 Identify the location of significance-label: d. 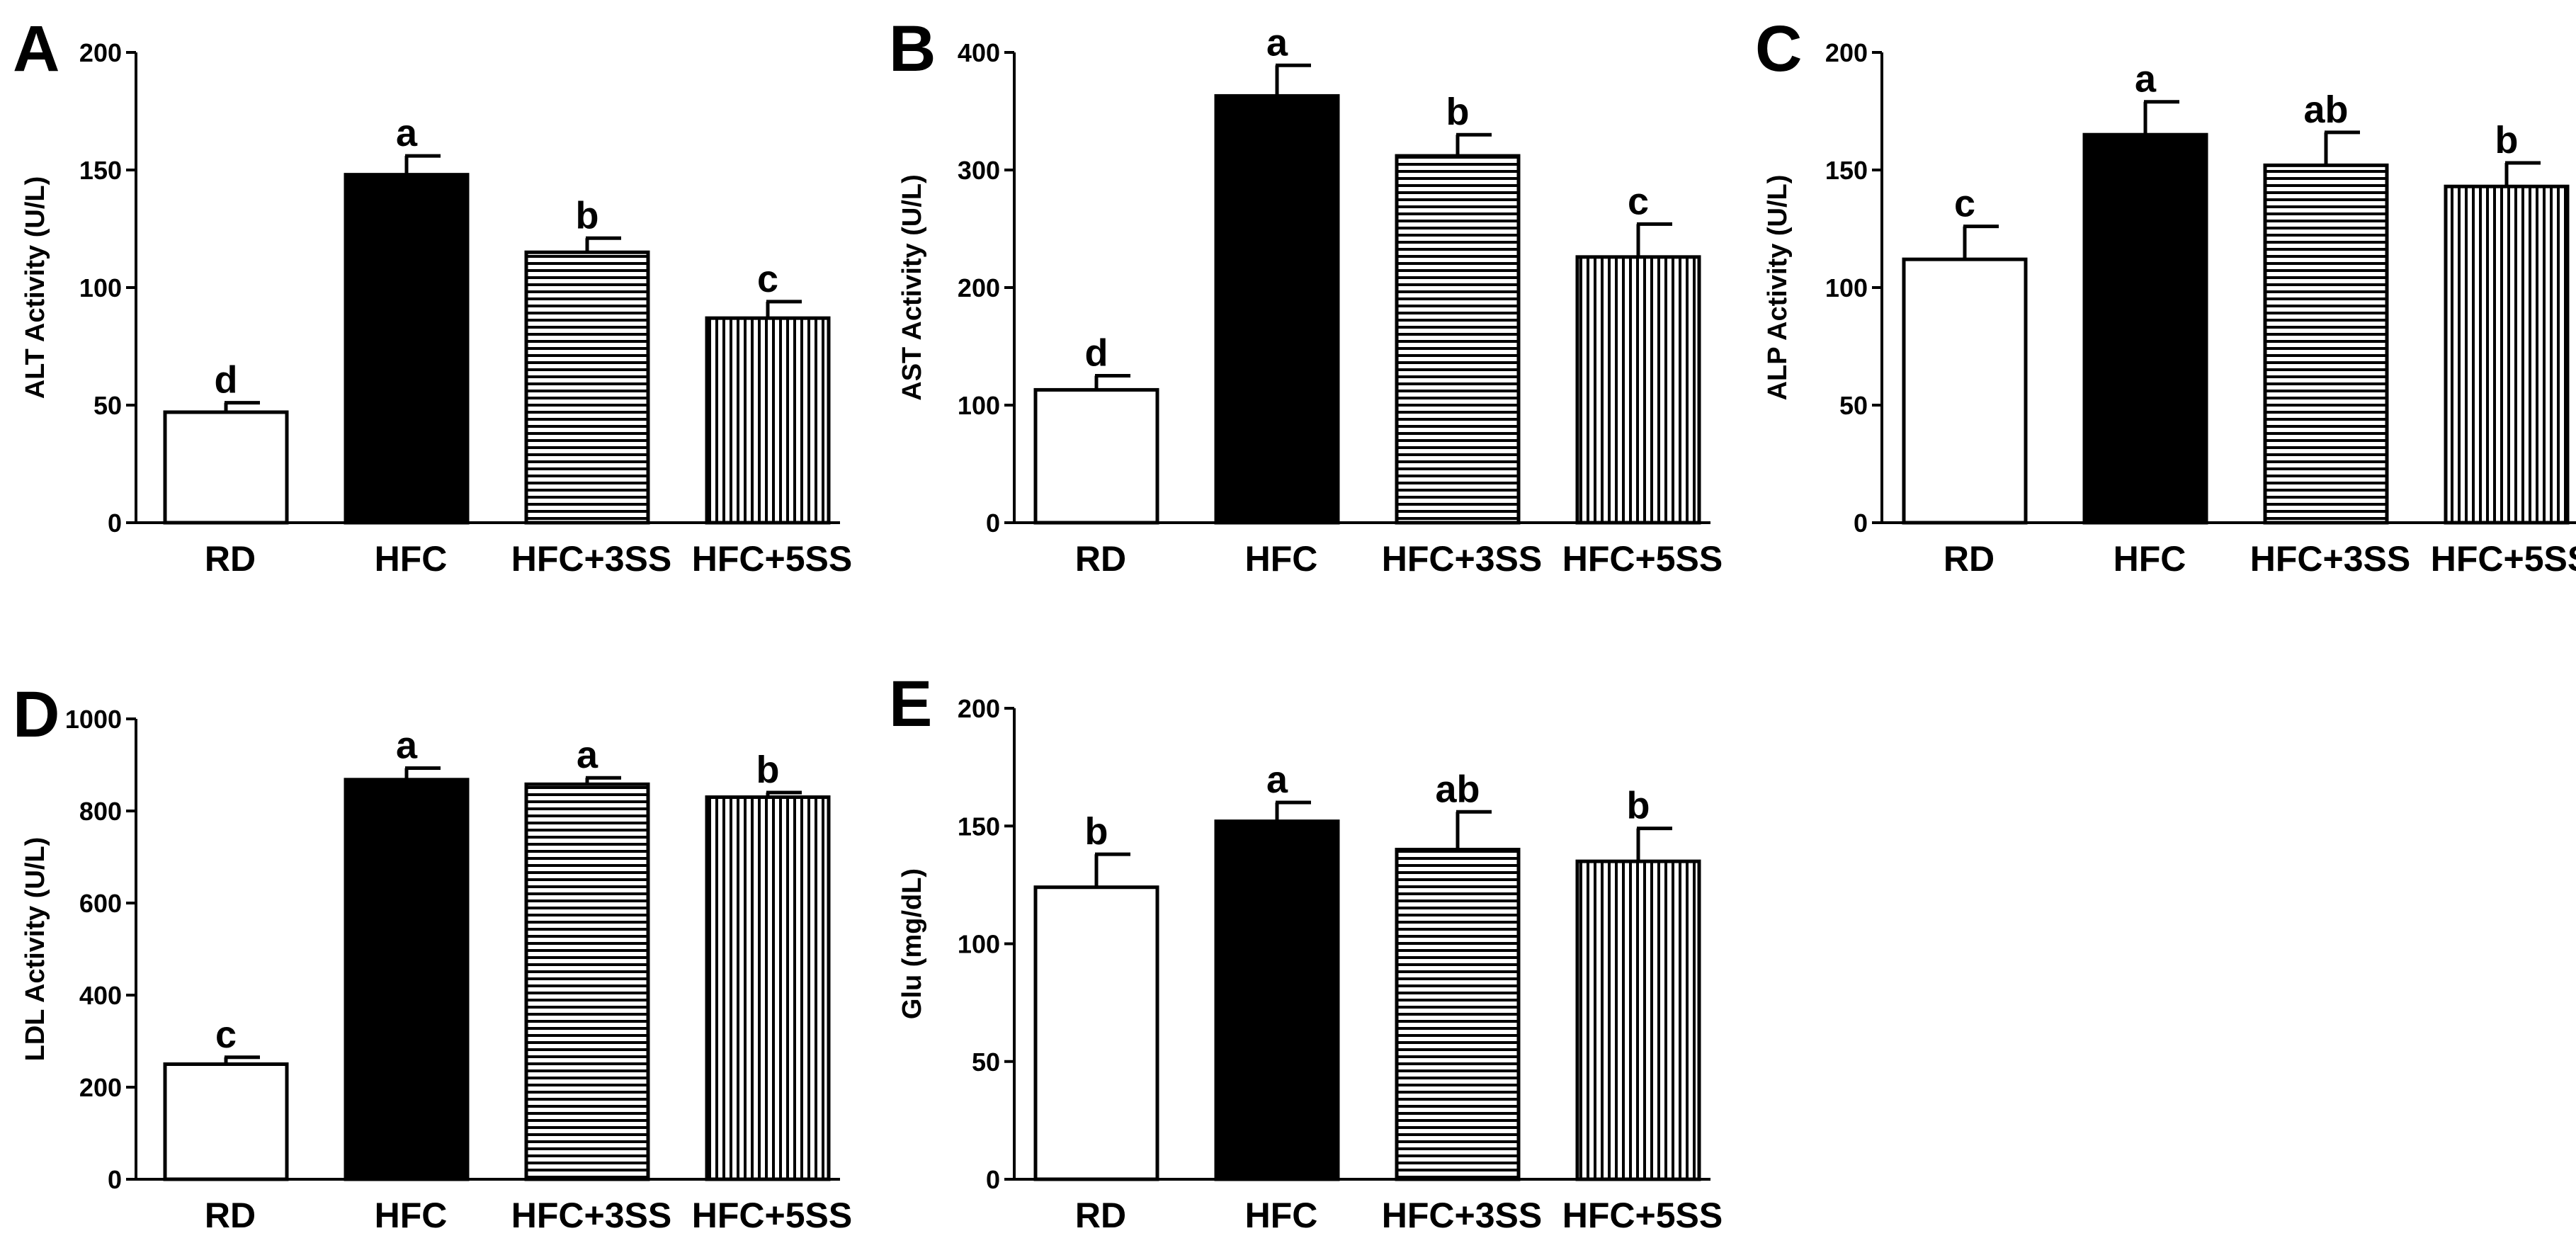
(1096, 353).